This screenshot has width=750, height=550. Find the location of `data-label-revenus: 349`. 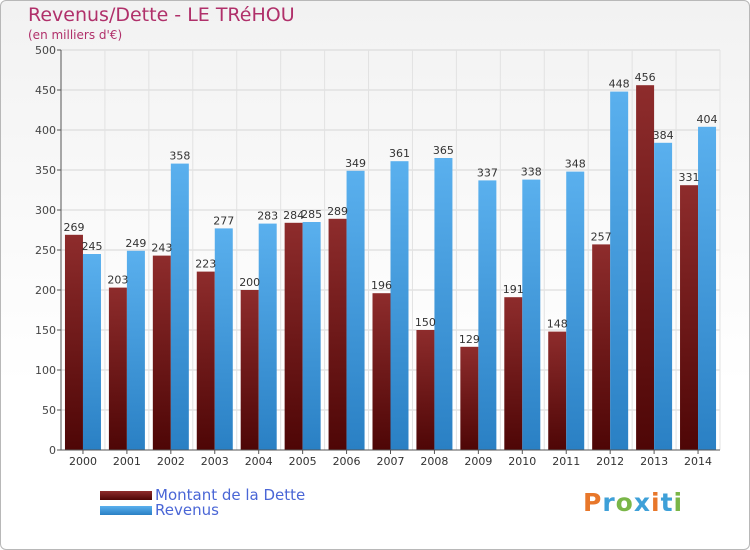

data-label-revenus: 349 is located at coordinates (355, 163).